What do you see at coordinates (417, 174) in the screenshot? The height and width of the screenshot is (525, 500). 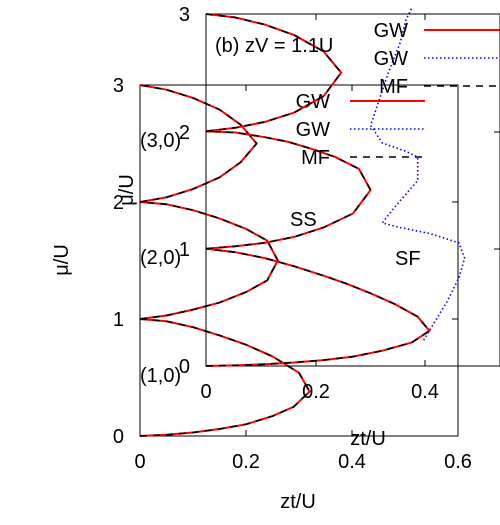 I see `series-2-line` at bounding box center [417, 174].